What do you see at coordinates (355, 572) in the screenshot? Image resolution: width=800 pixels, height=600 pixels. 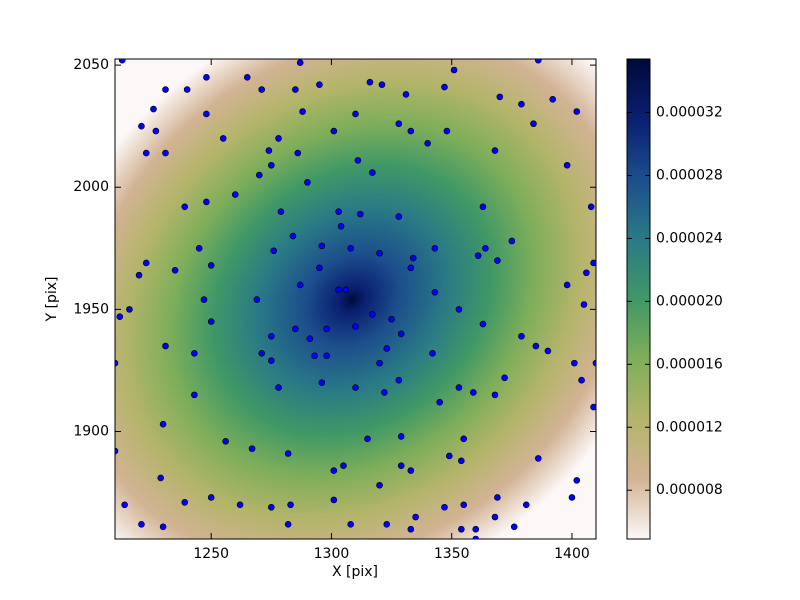 I see `x-axis-label: X [pix]` at bounding box center [355, 572].